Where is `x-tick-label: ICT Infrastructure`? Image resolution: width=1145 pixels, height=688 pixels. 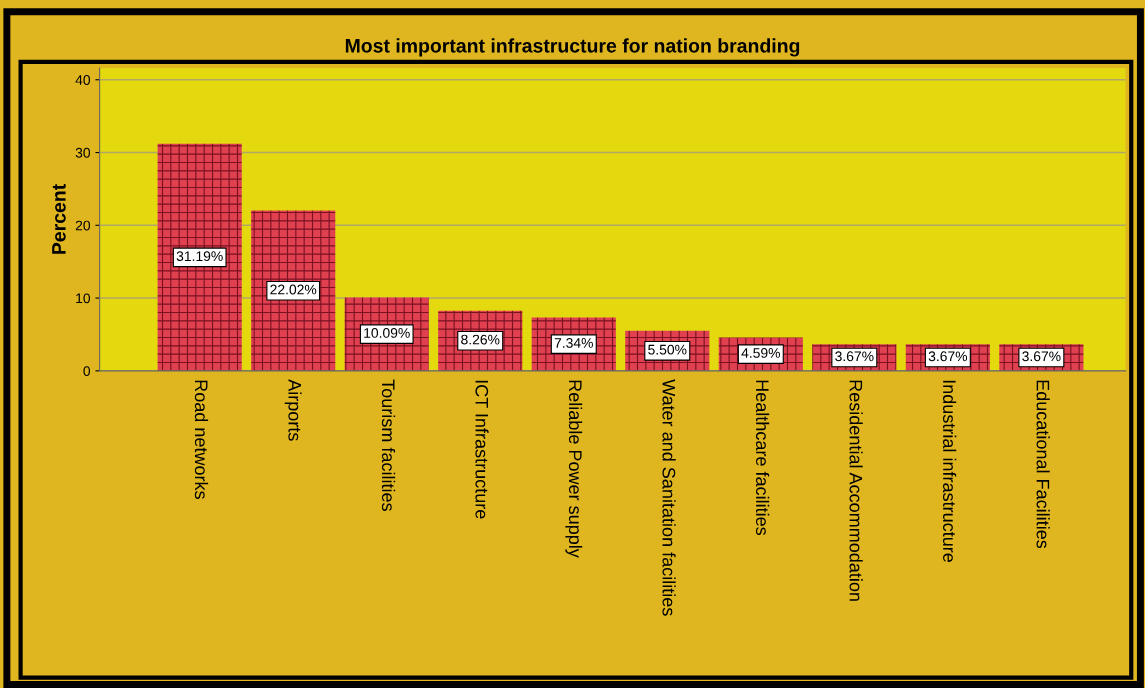 x-tick-label: ICT Infrastructure is located at coordinates (482, 449).